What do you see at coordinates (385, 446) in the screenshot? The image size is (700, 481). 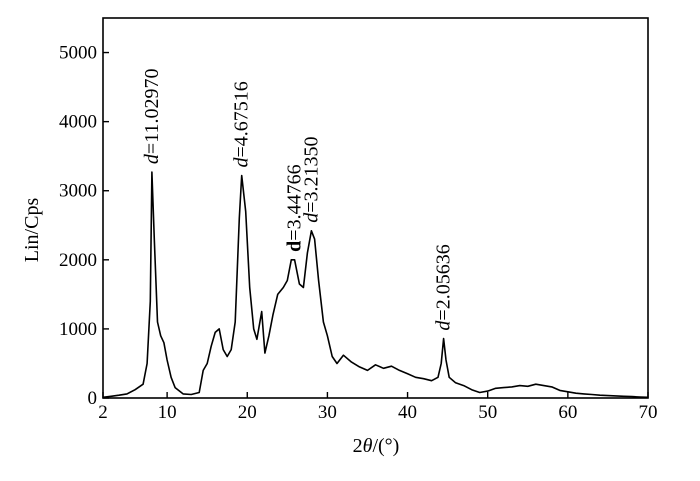 I see `x-axis-label-suffix: /(°)` at bounding box center [385, 446].